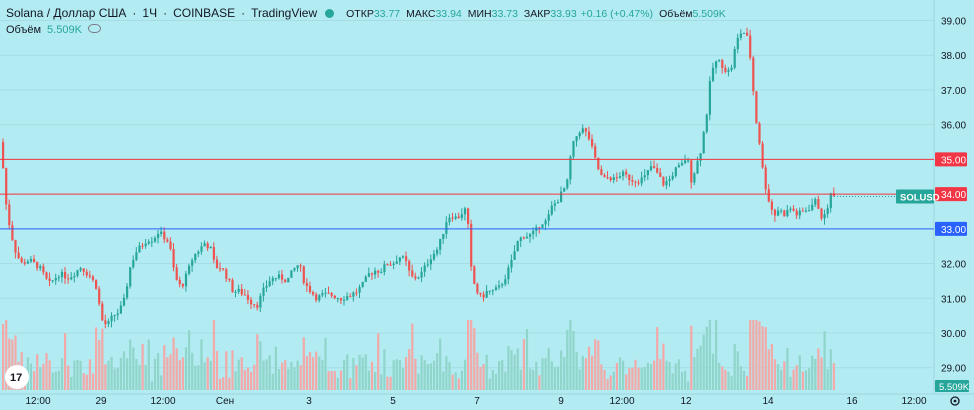 The width and height of the screenshot is (974, 410). I want to click on high-label: МАКС, so click(421, 14).